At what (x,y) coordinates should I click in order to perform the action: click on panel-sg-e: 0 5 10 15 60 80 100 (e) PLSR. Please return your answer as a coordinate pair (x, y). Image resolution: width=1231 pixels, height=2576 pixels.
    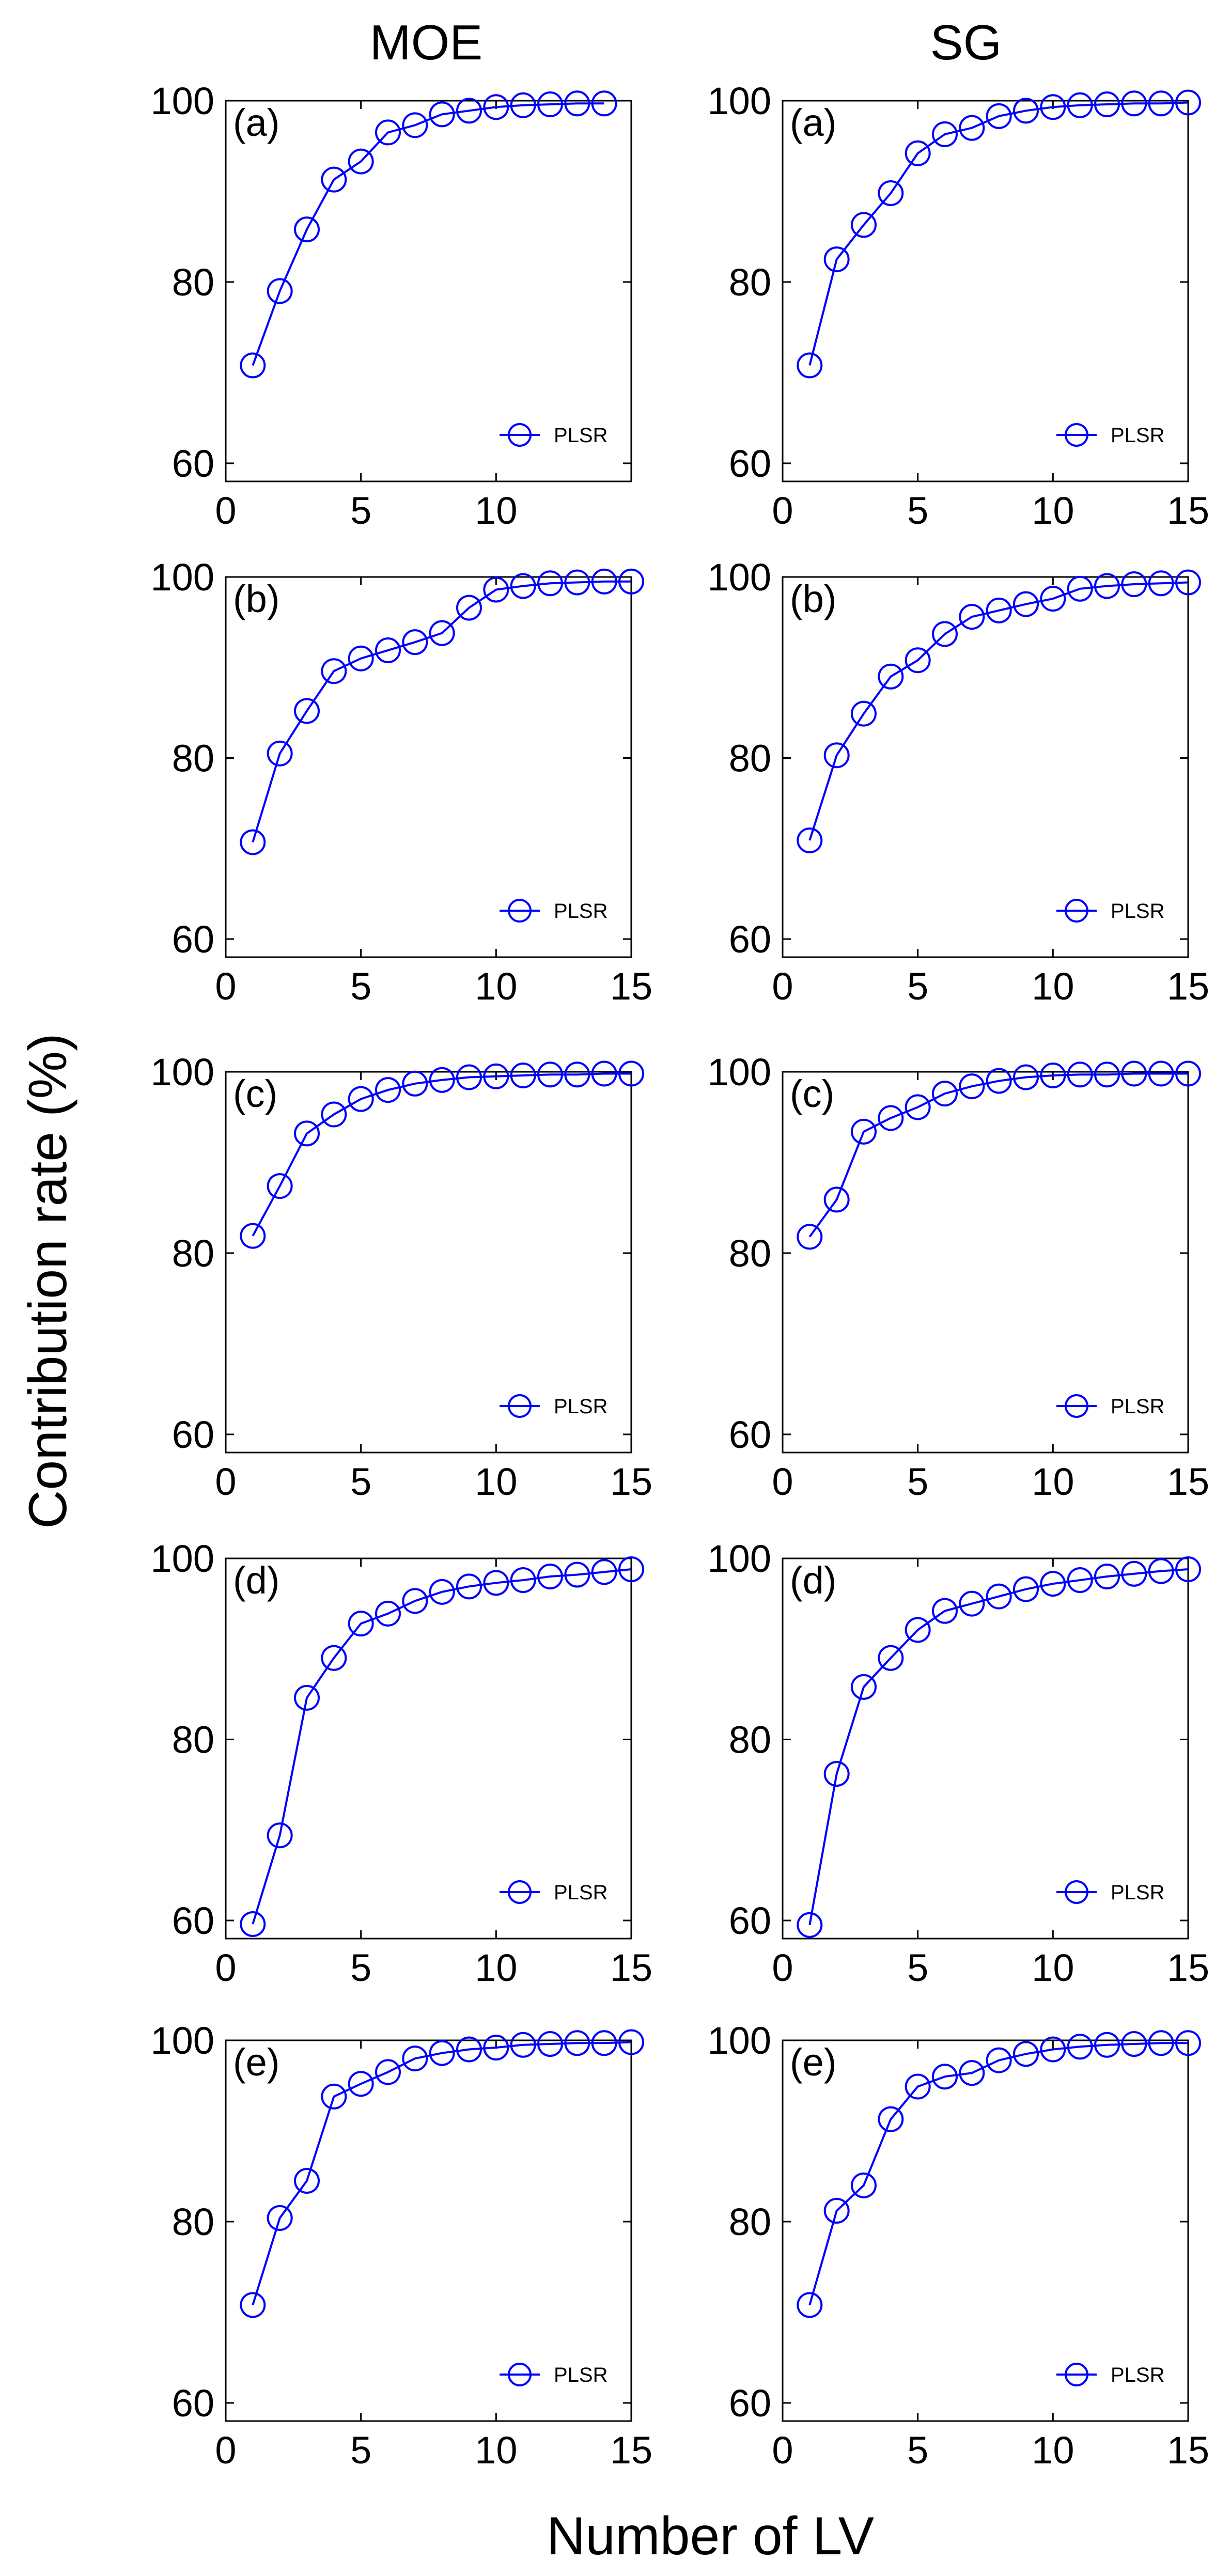
    Looking at the image, I should click on (959, 2246).